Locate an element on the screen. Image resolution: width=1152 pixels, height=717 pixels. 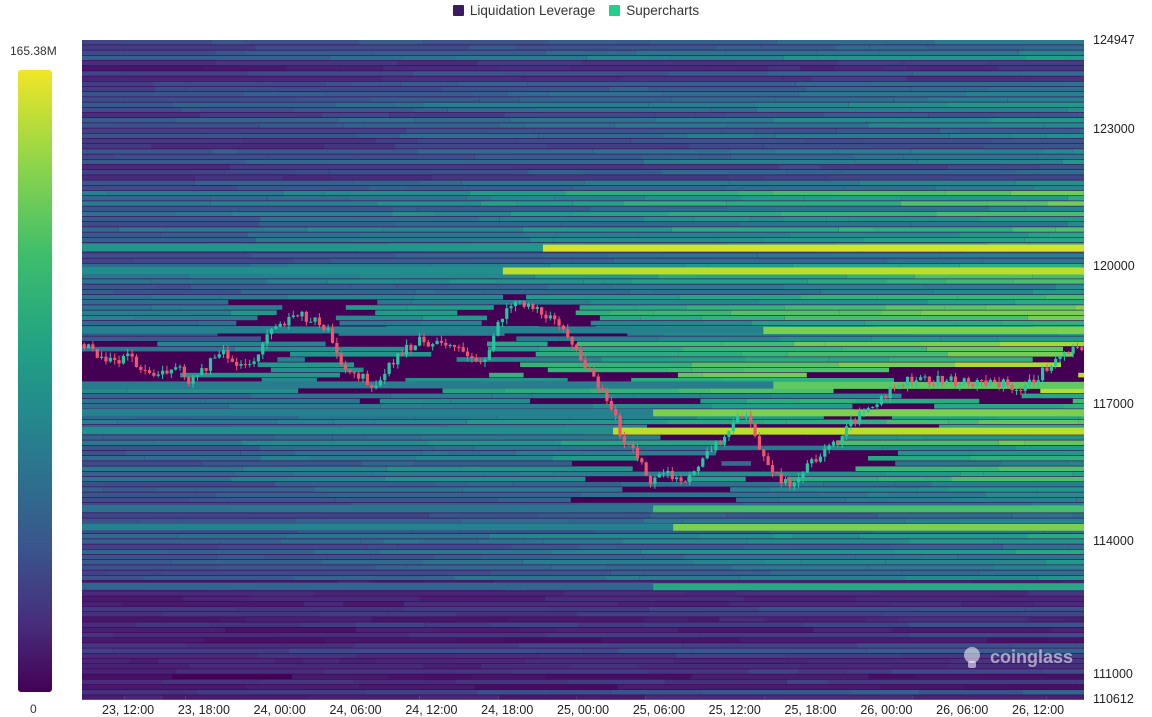
legend-item-liquidation-leverage: Liquidation Leverage is located at coordinates (523, 10).